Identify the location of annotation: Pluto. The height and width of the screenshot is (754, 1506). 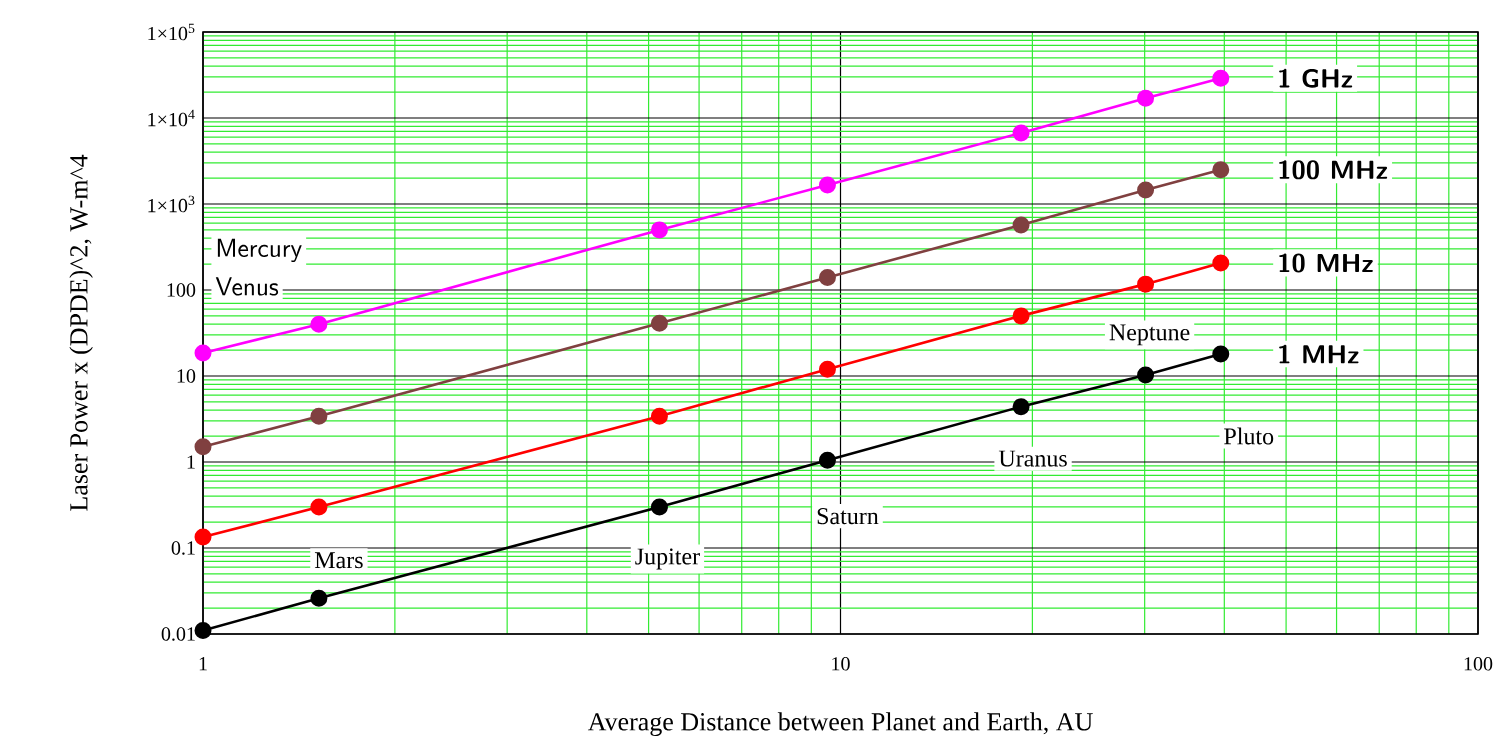
(1249, 436).